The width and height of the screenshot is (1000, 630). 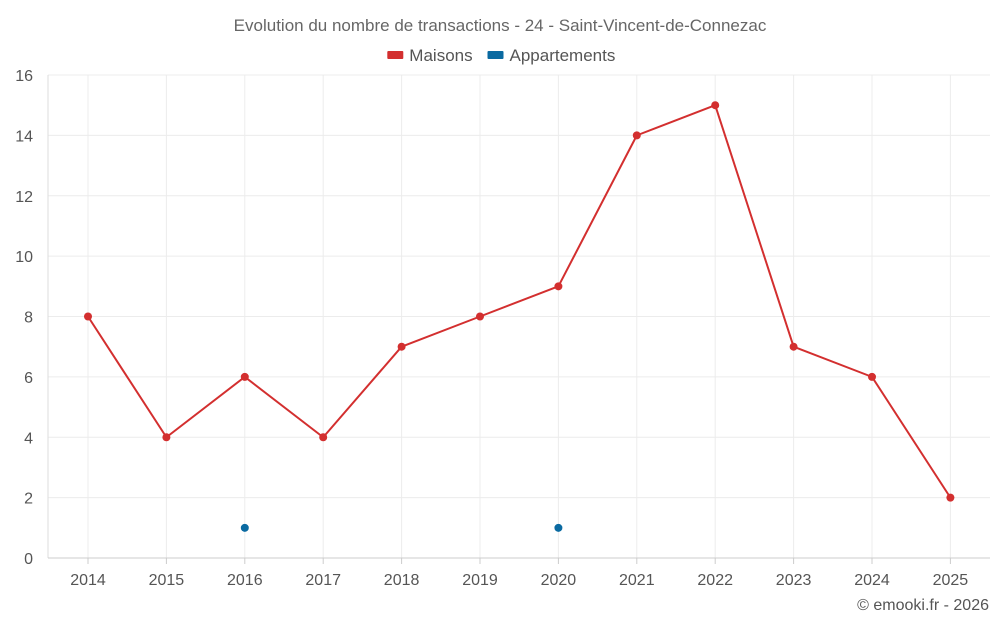 I want to click on series-appartements, so click(x=401, y=527).